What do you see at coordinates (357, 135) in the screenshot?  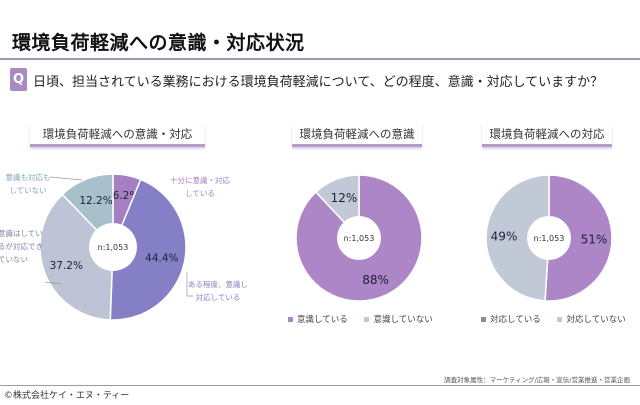 I see `chart-title-awareness: 環境負荷軽減への意識` at bounding box center [357, 135].